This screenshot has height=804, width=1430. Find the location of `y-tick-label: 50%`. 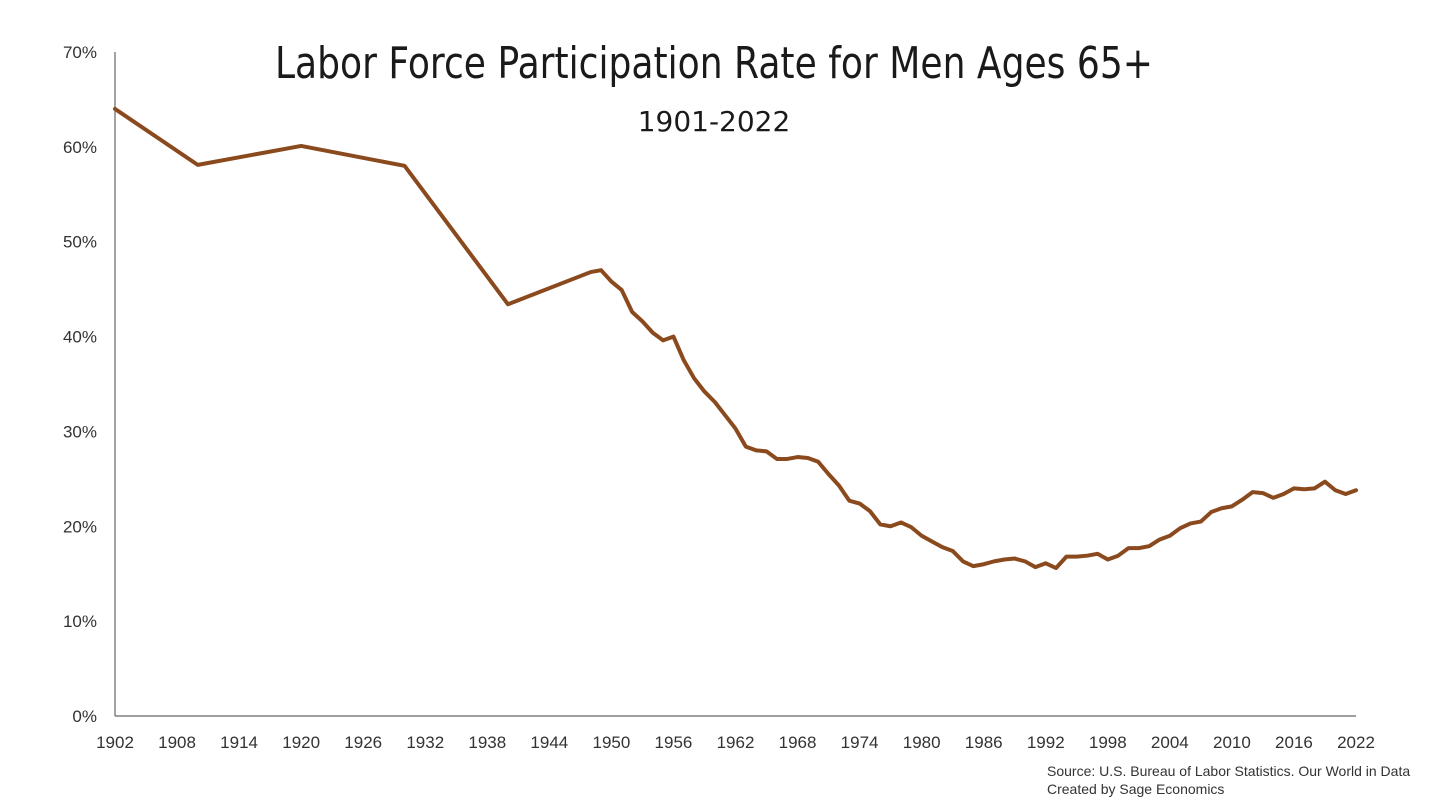

y-tick-label: 50% is located at coordinates (80, 242).